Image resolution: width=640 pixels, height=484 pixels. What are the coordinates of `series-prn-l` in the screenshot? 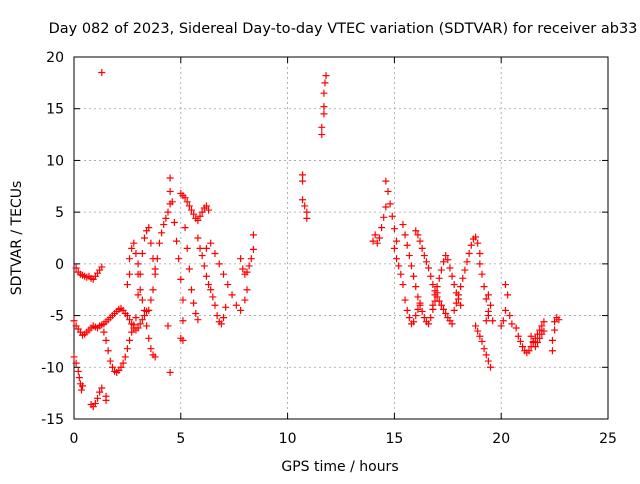 It's located at (305, 196).